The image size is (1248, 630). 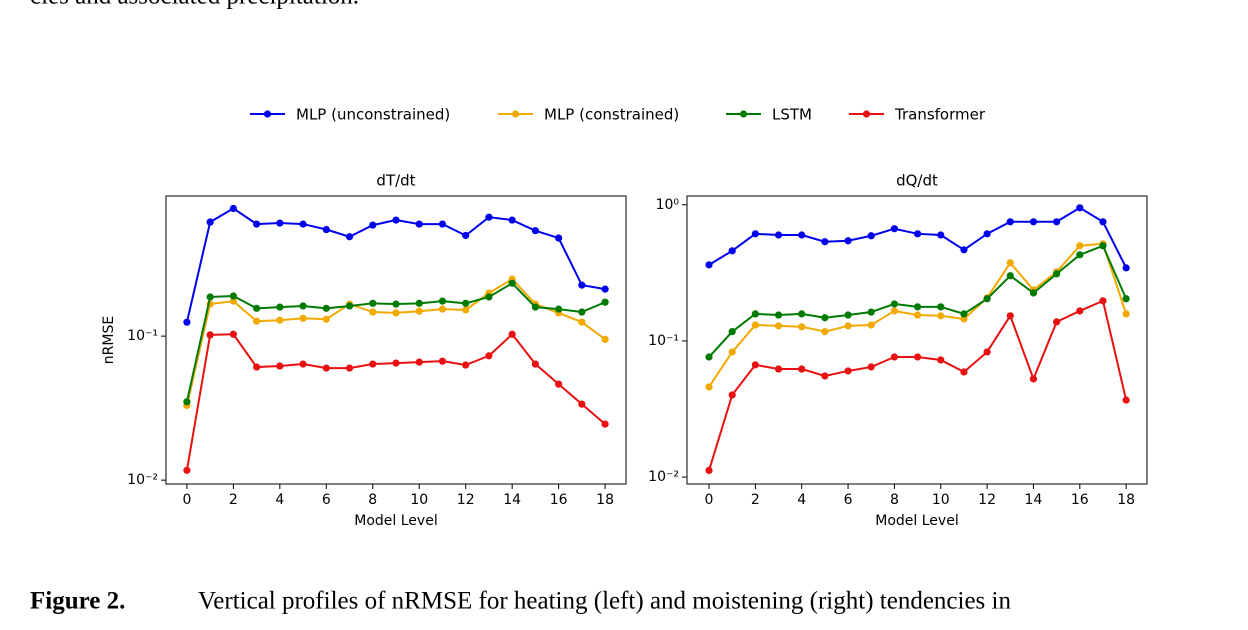 I want to click on x-tick-label: 4, so click(x=801, y=500).